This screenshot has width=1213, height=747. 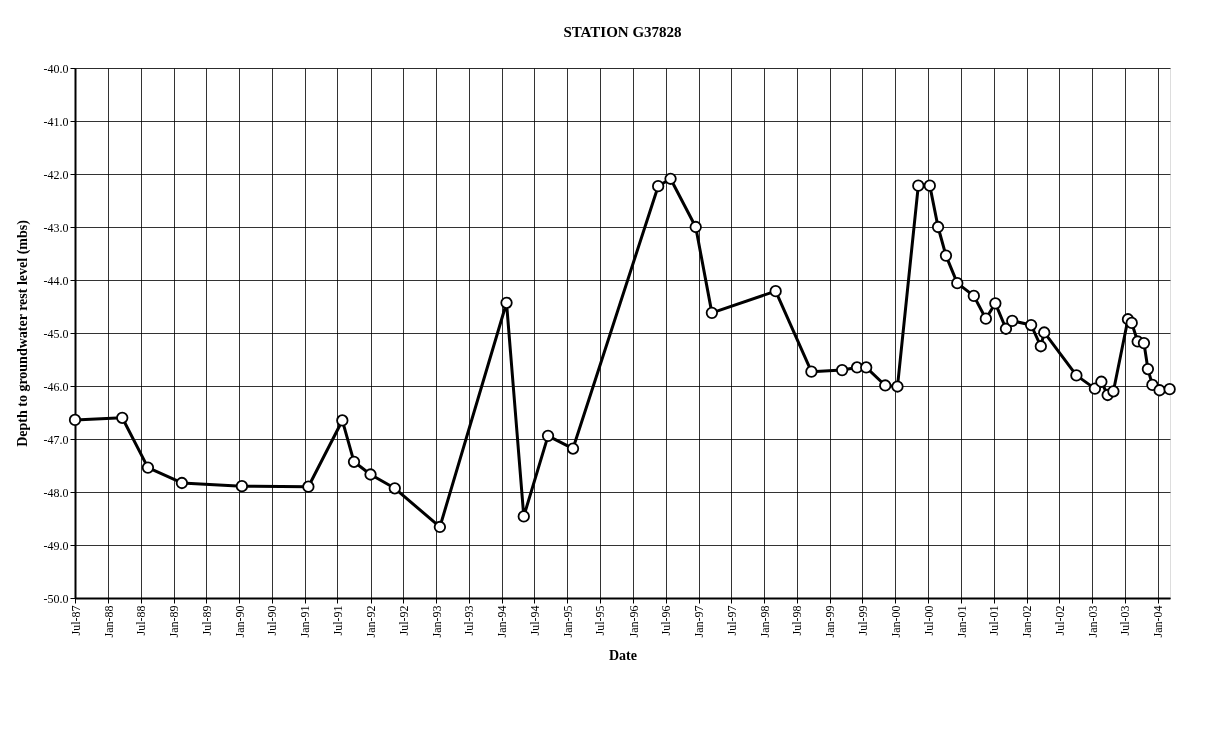 I want to click on y-tick-label: -45.0, so click(x=56, y=333).